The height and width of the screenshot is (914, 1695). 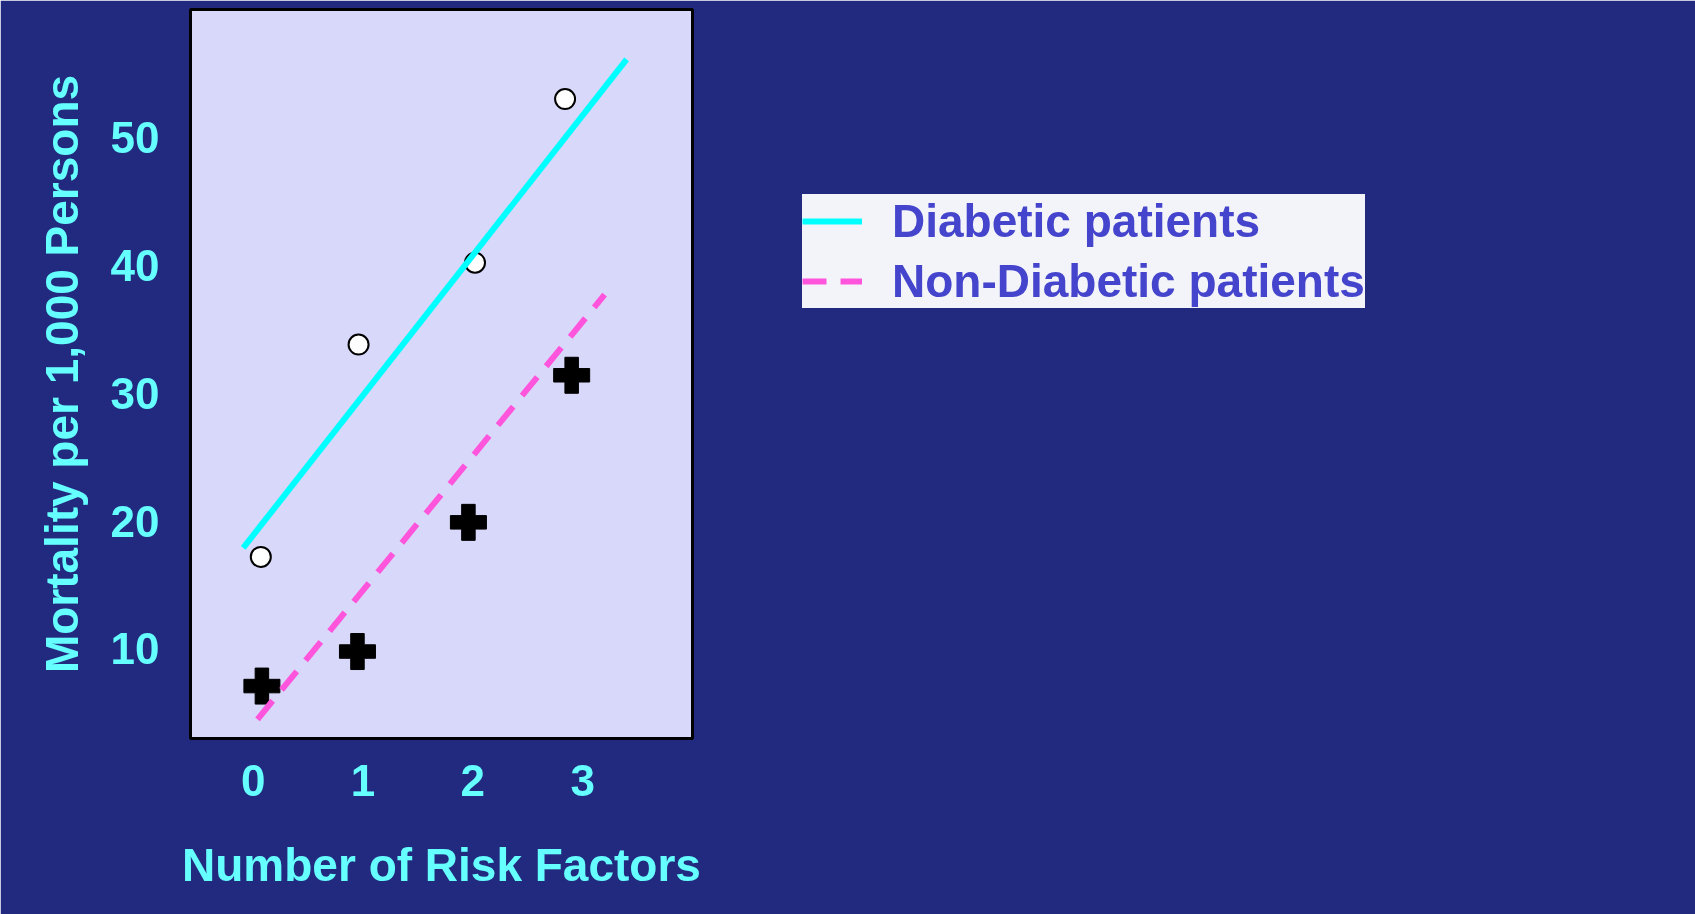 I want to click on y-tick-label: 50, so click(x=135, y=137).